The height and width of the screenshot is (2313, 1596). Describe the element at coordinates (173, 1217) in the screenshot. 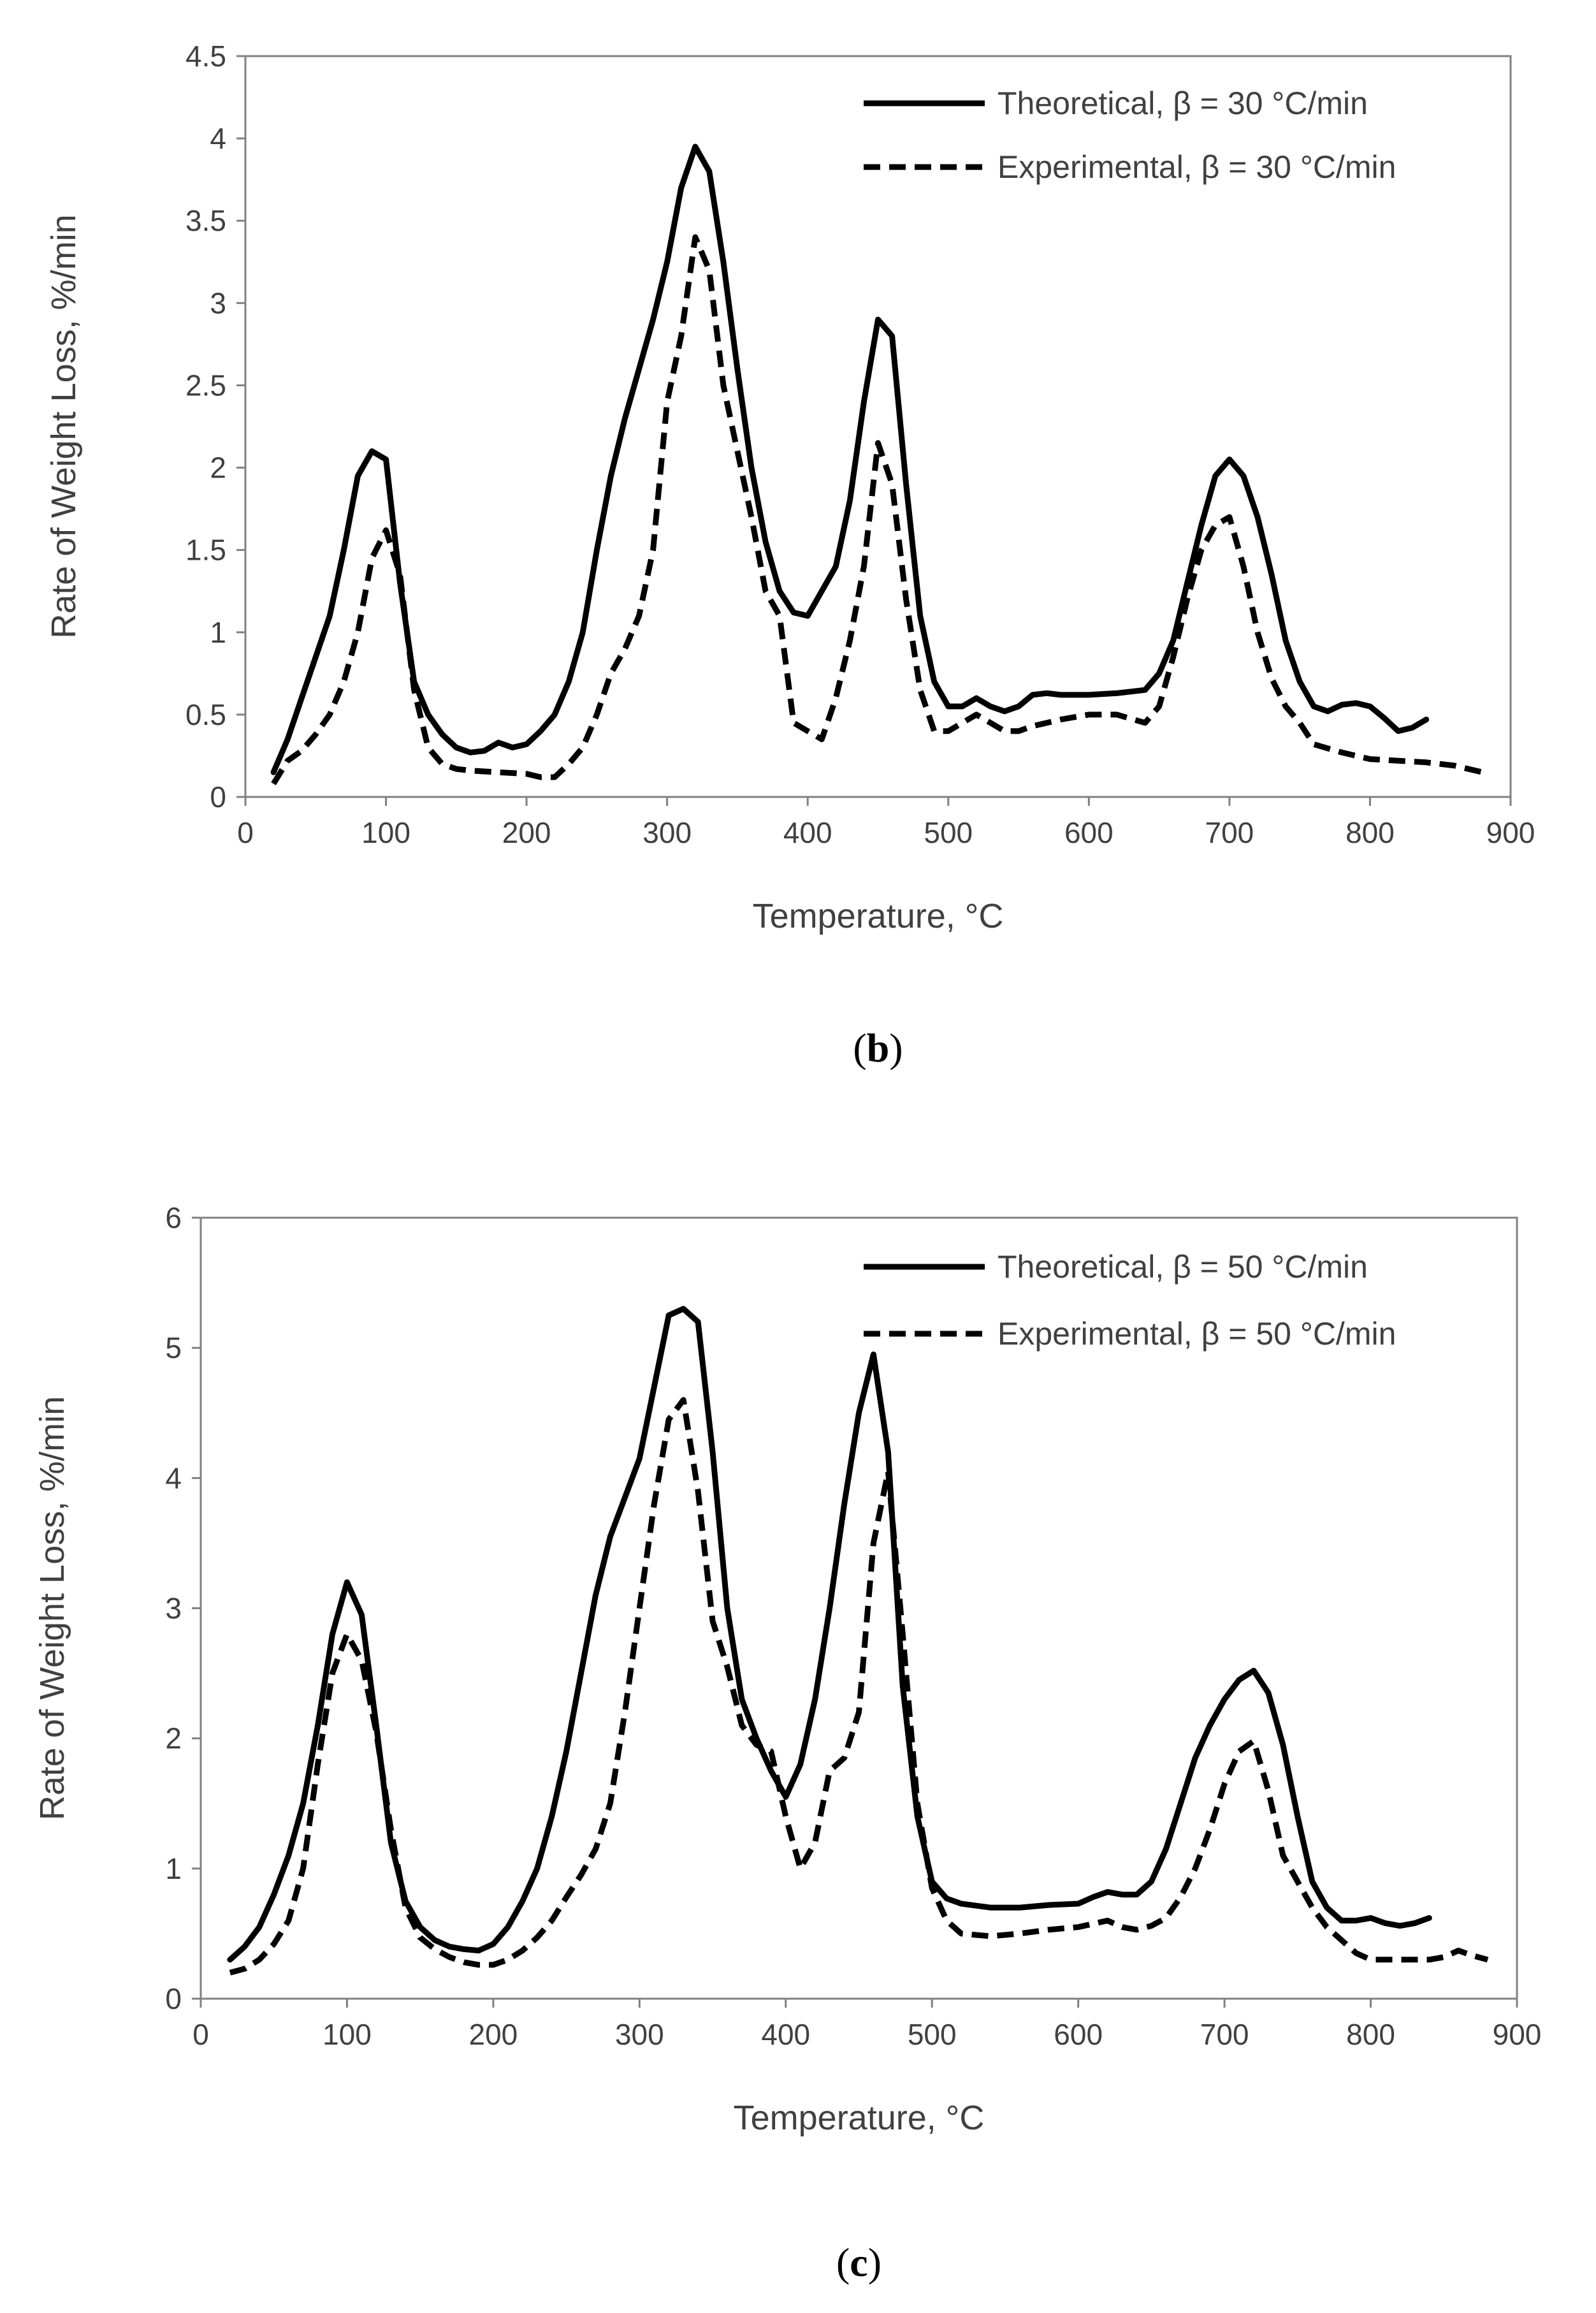

I see `y-tick-label: 6` at that location.